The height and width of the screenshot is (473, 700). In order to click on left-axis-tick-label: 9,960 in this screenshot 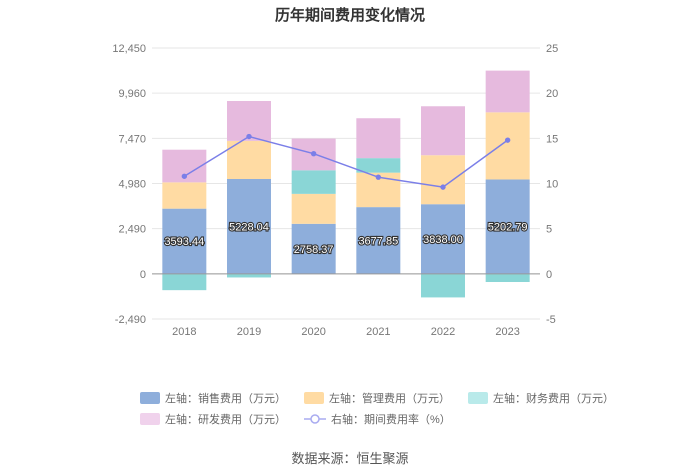, I will do `click(132, 94)`.